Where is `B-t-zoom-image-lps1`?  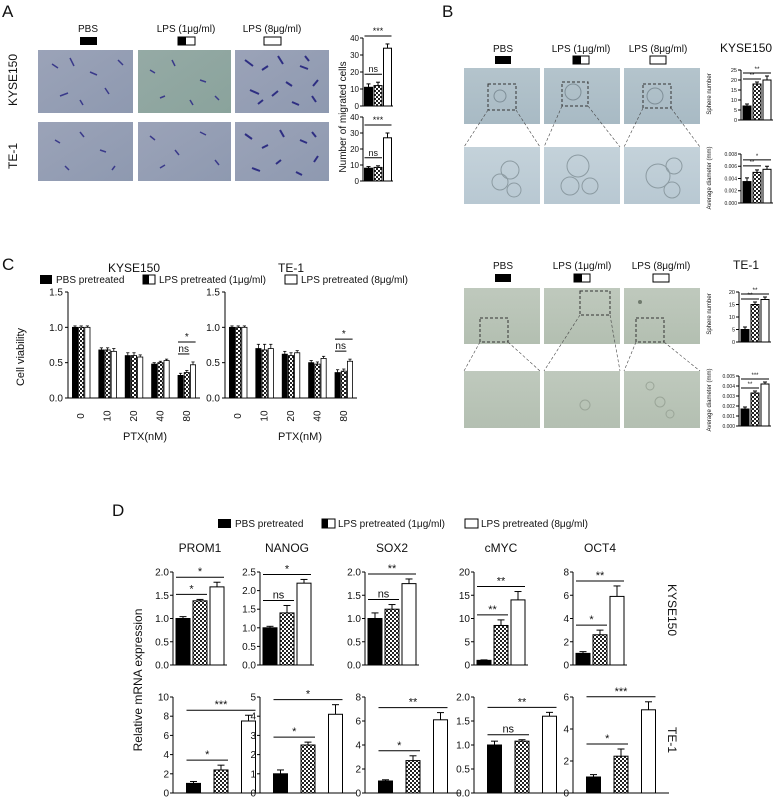 B-t-zoom-image-lps1 is located at coordinates (582, 399).